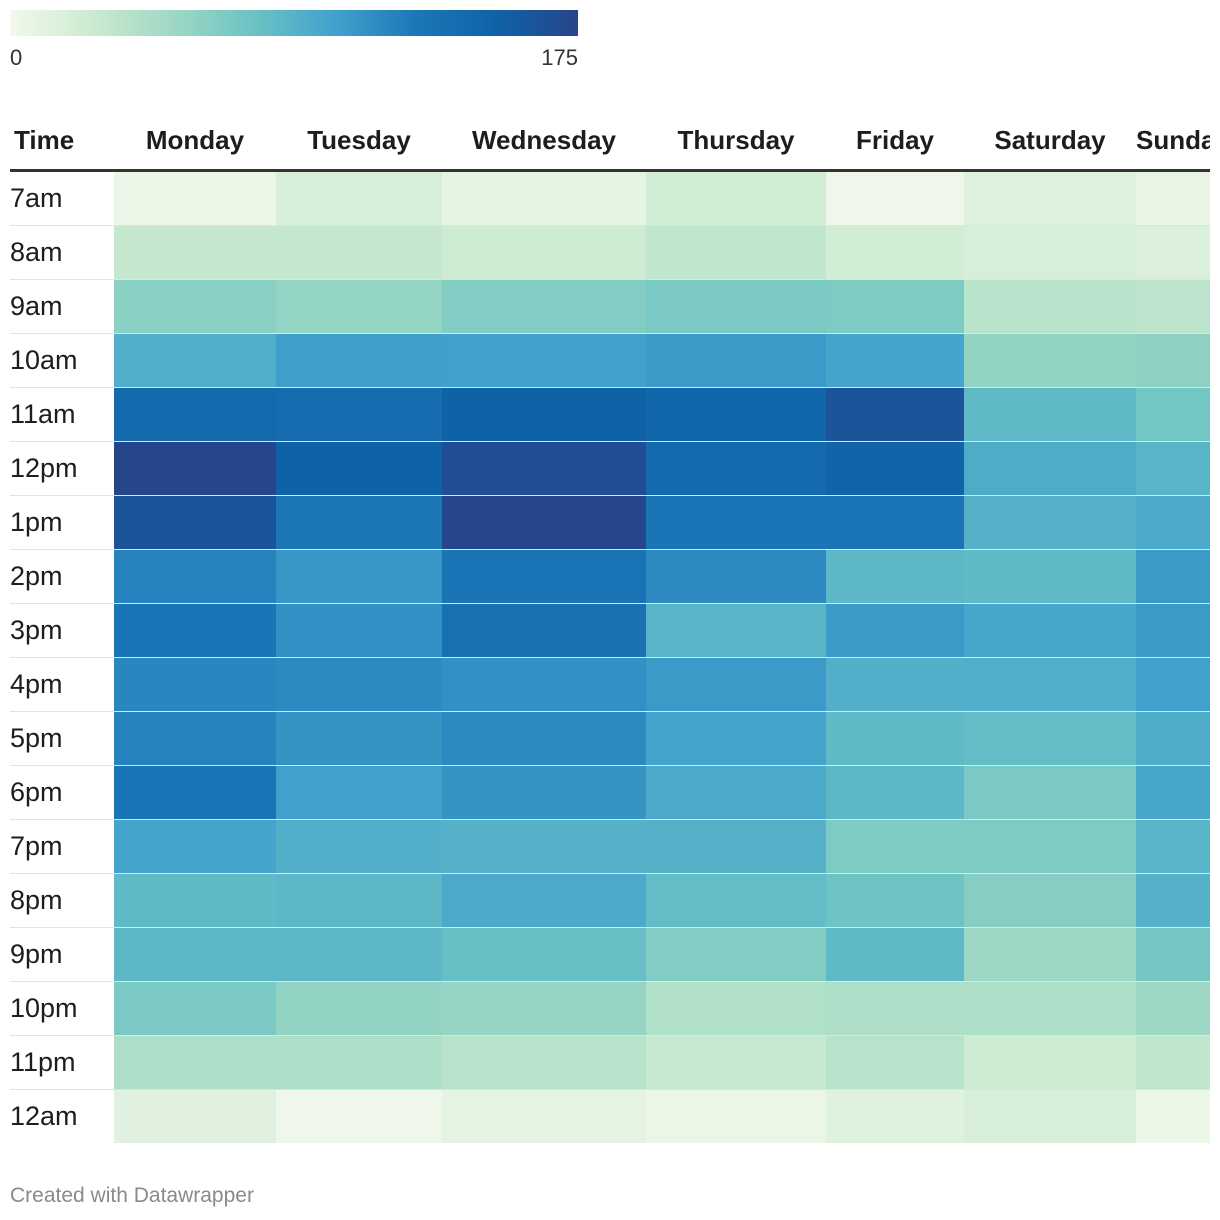  I want to click on row-label: 10pm, so click(62, 1008).